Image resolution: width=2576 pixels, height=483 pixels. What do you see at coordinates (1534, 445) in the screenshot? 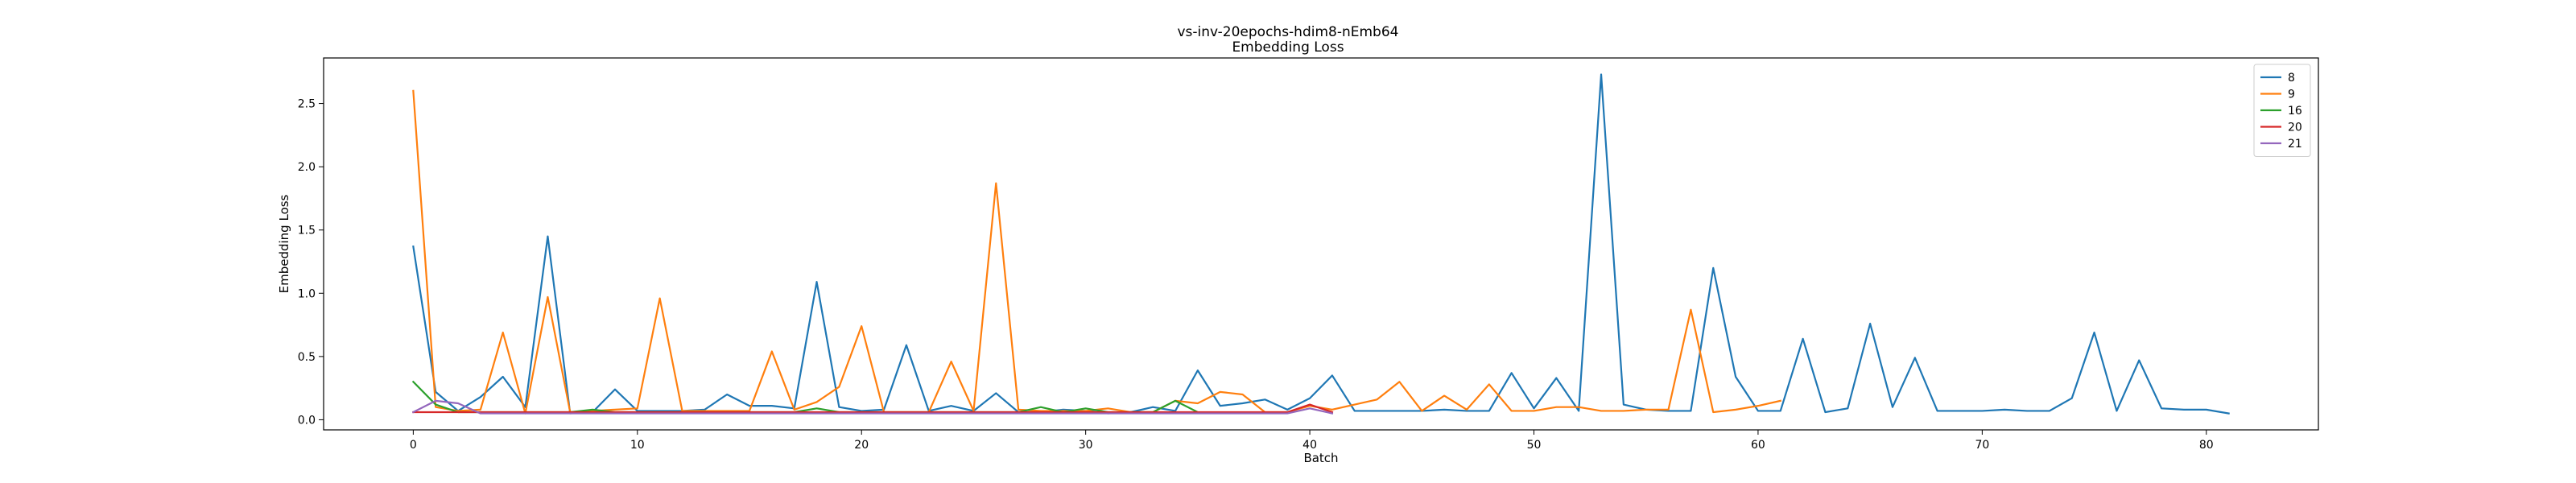
I see `x-tick-label: 50` at bounding box center [1534, 445].